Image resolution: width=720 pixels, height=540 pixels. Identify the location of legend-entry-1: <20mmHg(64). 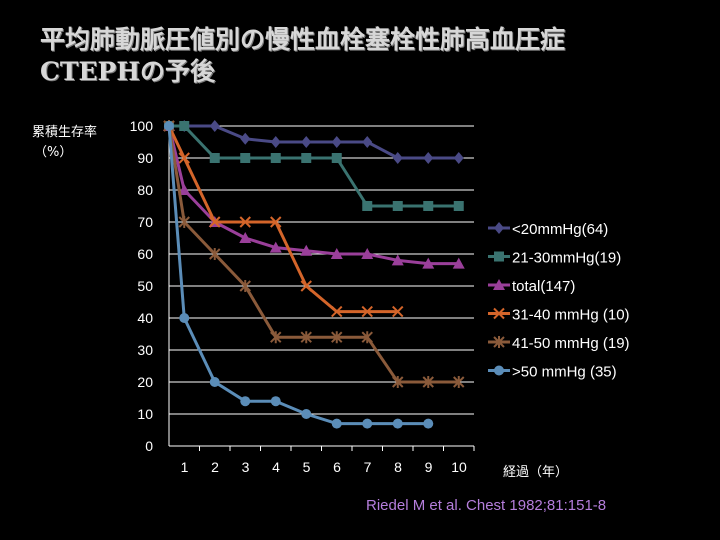
(548, 229).